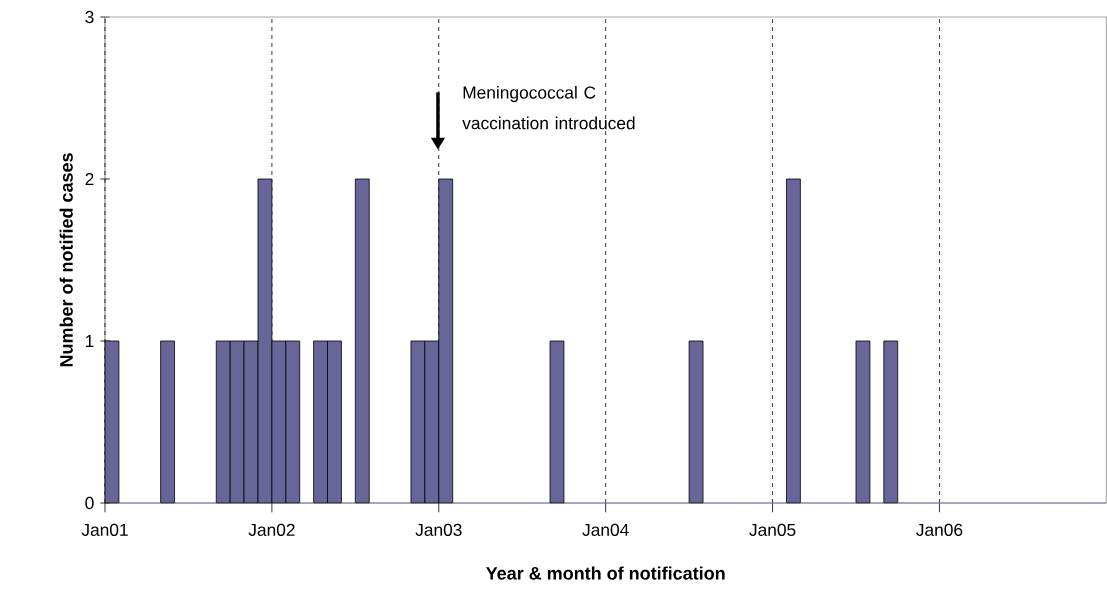 The image size is (1107, 608). Describe the element at coordinates (66, 260) in the screenshot. I see `y-axis-title: Number of notified cases` at that location.